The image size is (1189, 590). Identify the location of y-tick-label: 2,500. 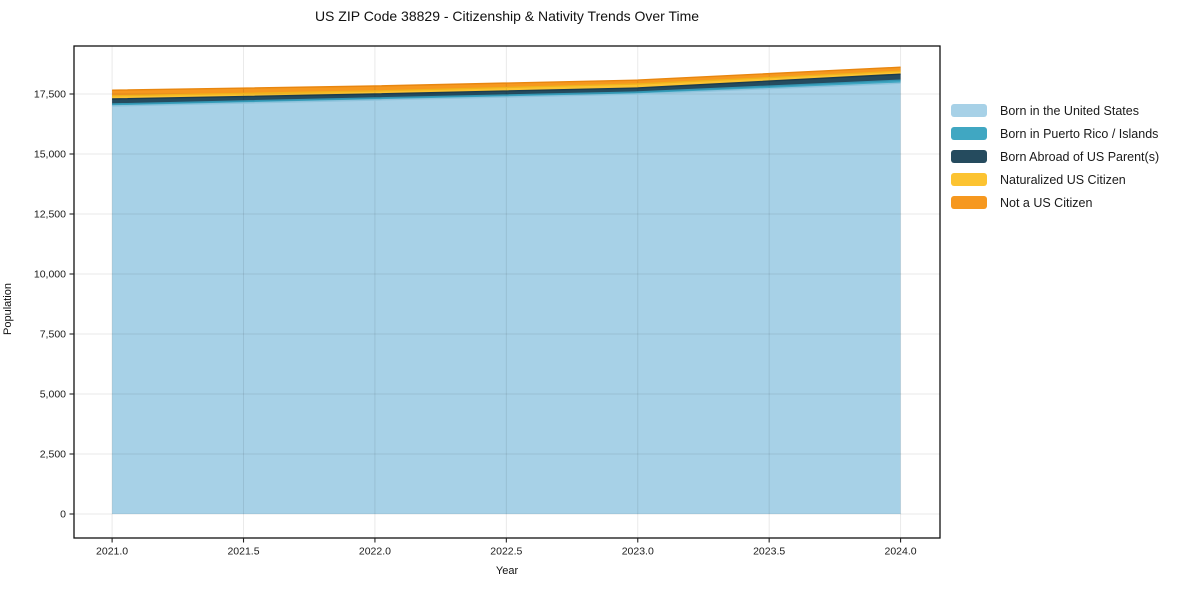
(53, 455).